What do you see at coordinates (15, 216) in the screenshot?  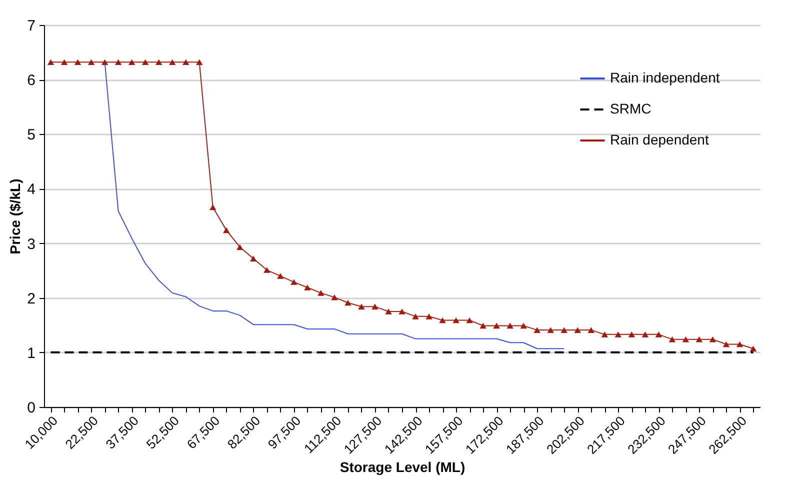 I see `y-axis-title: Price ($/kL)` at bounding box center [15, 216].